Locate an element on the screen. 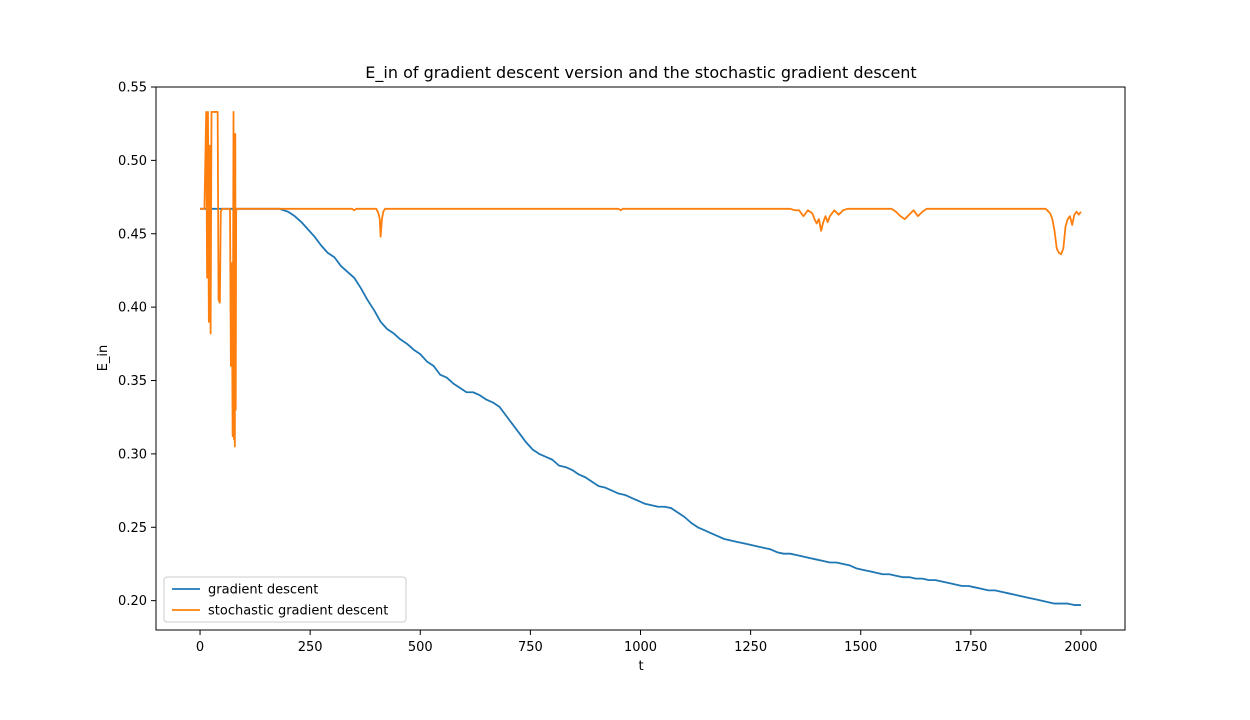 The image size is (1250, 720). legend-label-0: gradient descent is located at coordinates (263, 590).